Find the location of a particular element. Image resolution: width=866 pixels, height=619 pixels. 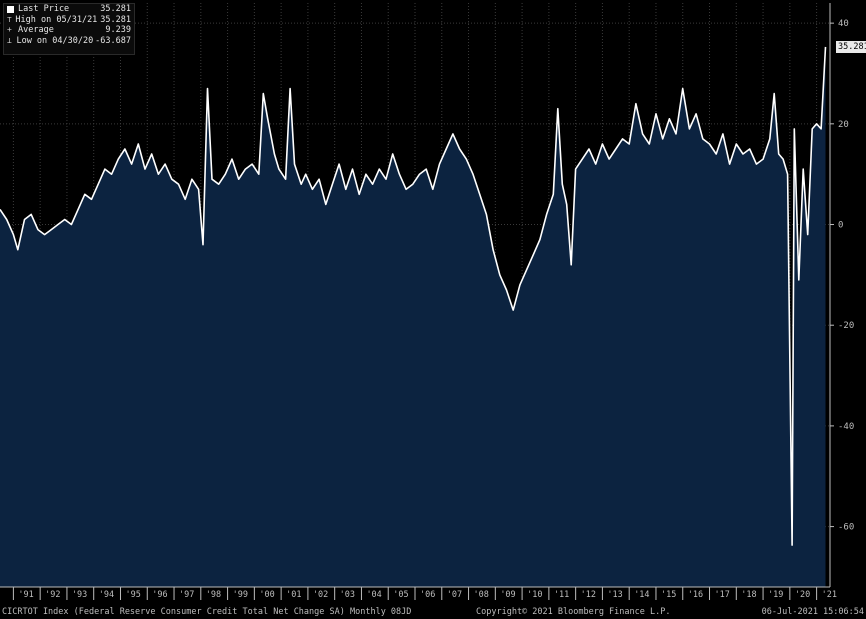

x-tick-label: '13 is located at coordinates (614, 595).